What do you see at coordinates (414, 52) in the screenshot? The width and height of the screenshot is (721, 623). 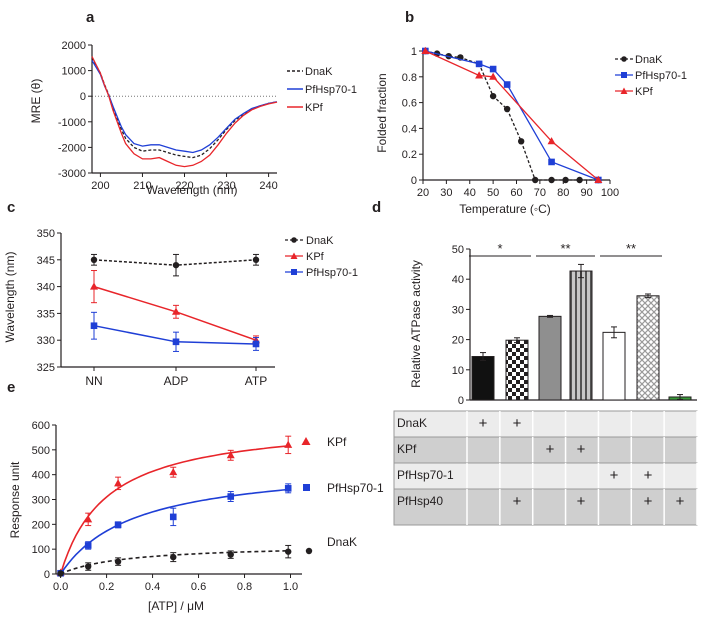 I see `panel-b-y-tick-label: 1` at bounding box center [414, 52].